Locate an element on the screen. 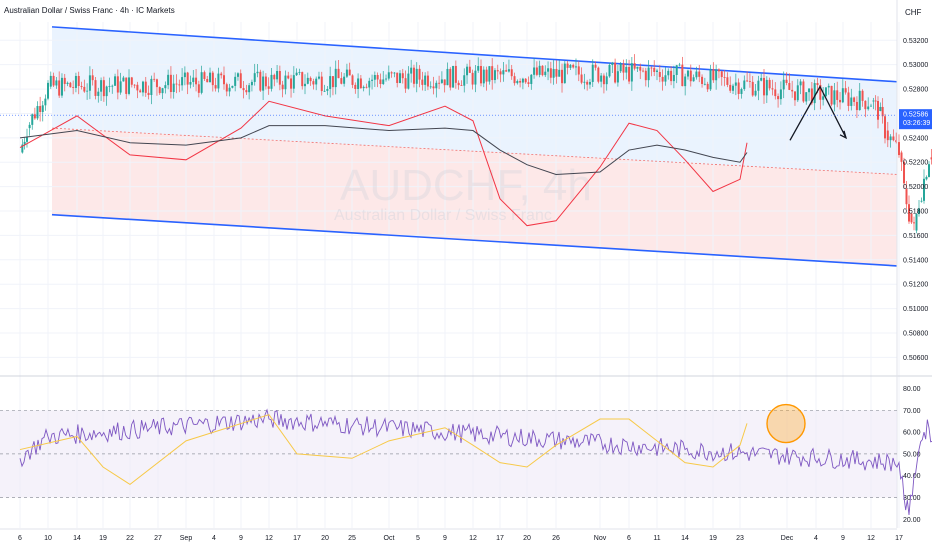  time-axis-tick: 4 is located at coordinates (214, 538).